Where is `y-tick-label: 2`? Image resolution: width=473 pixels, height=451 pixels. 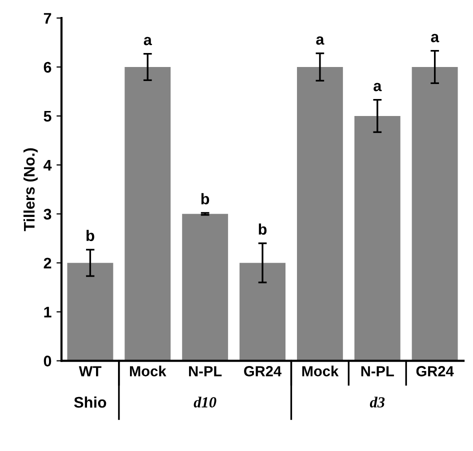
y-tick-label: 2 is located at coordinates (48, 263).